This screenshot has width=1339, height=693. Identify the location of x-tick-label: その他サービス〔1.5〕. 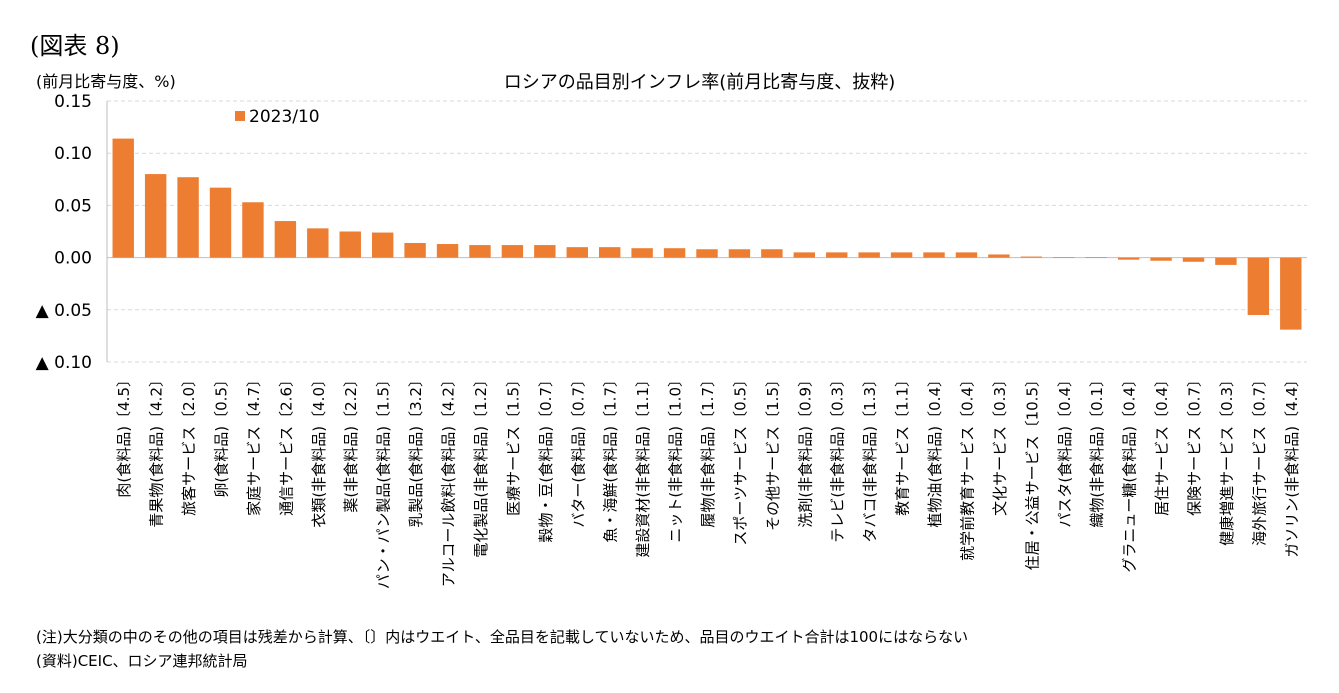
(773, 451).